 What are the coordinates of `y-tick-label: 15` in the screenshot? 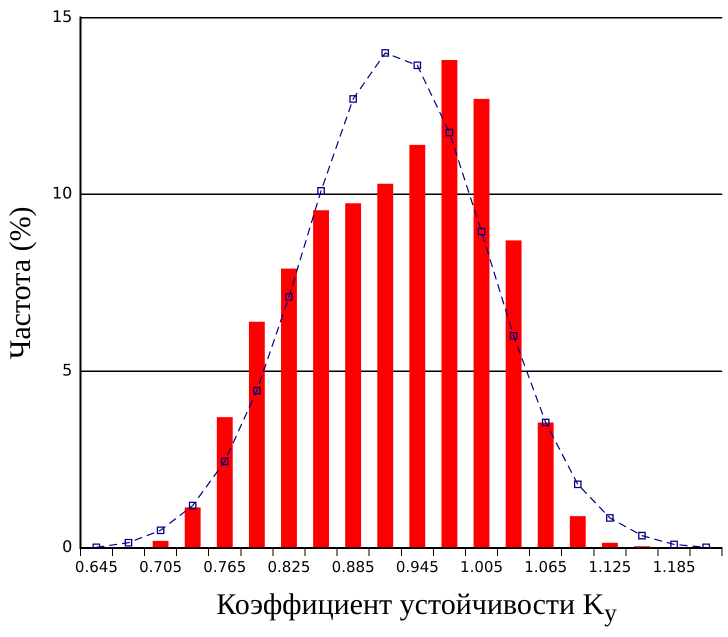 It's located at (62, 16).